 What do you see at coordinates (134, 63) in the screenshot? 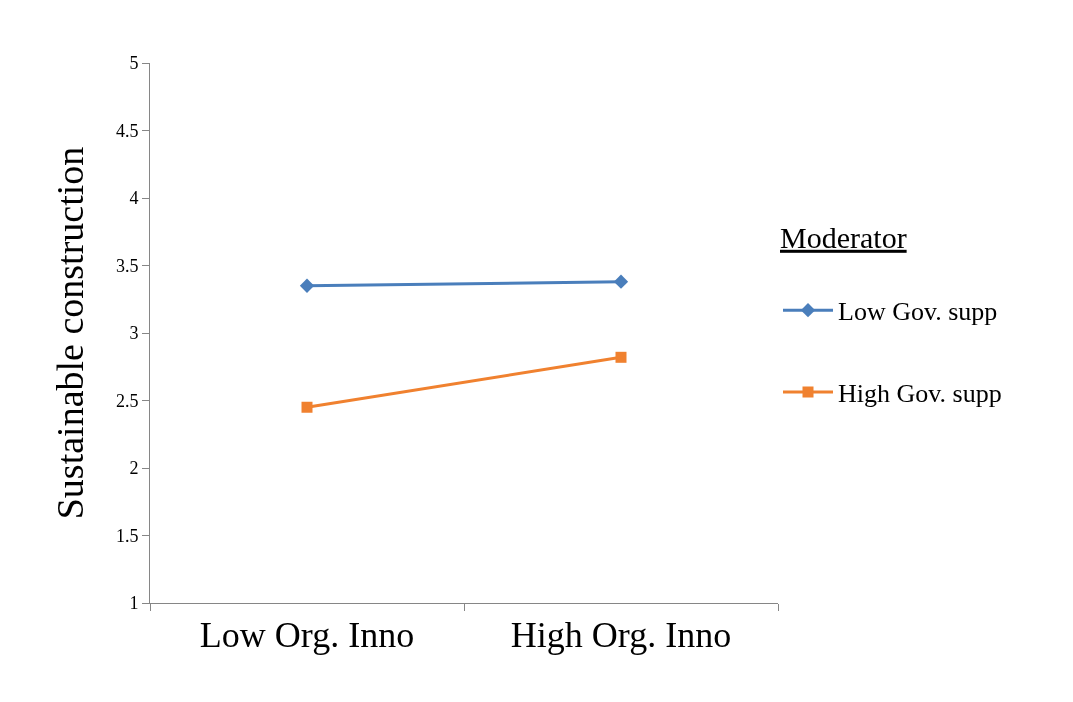
I see `y-tick-label: 5` at bounding box center [134, 63].